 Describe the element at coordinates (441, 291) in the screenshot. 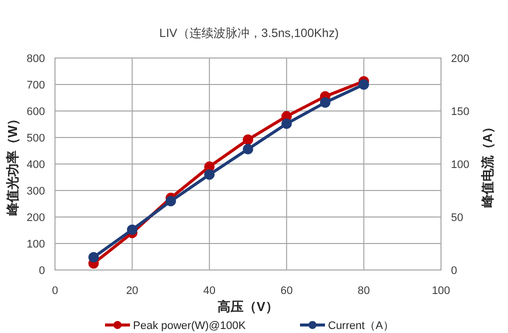

I see `x-tick-label: 100` at that location.